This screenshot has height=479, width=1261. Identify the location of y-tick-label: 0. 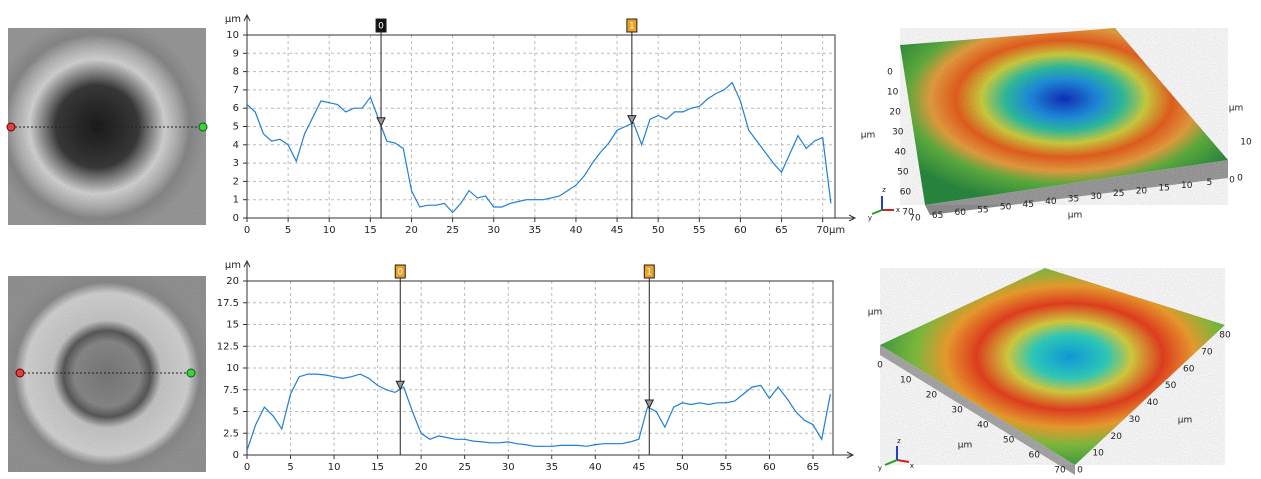
(236, 455).